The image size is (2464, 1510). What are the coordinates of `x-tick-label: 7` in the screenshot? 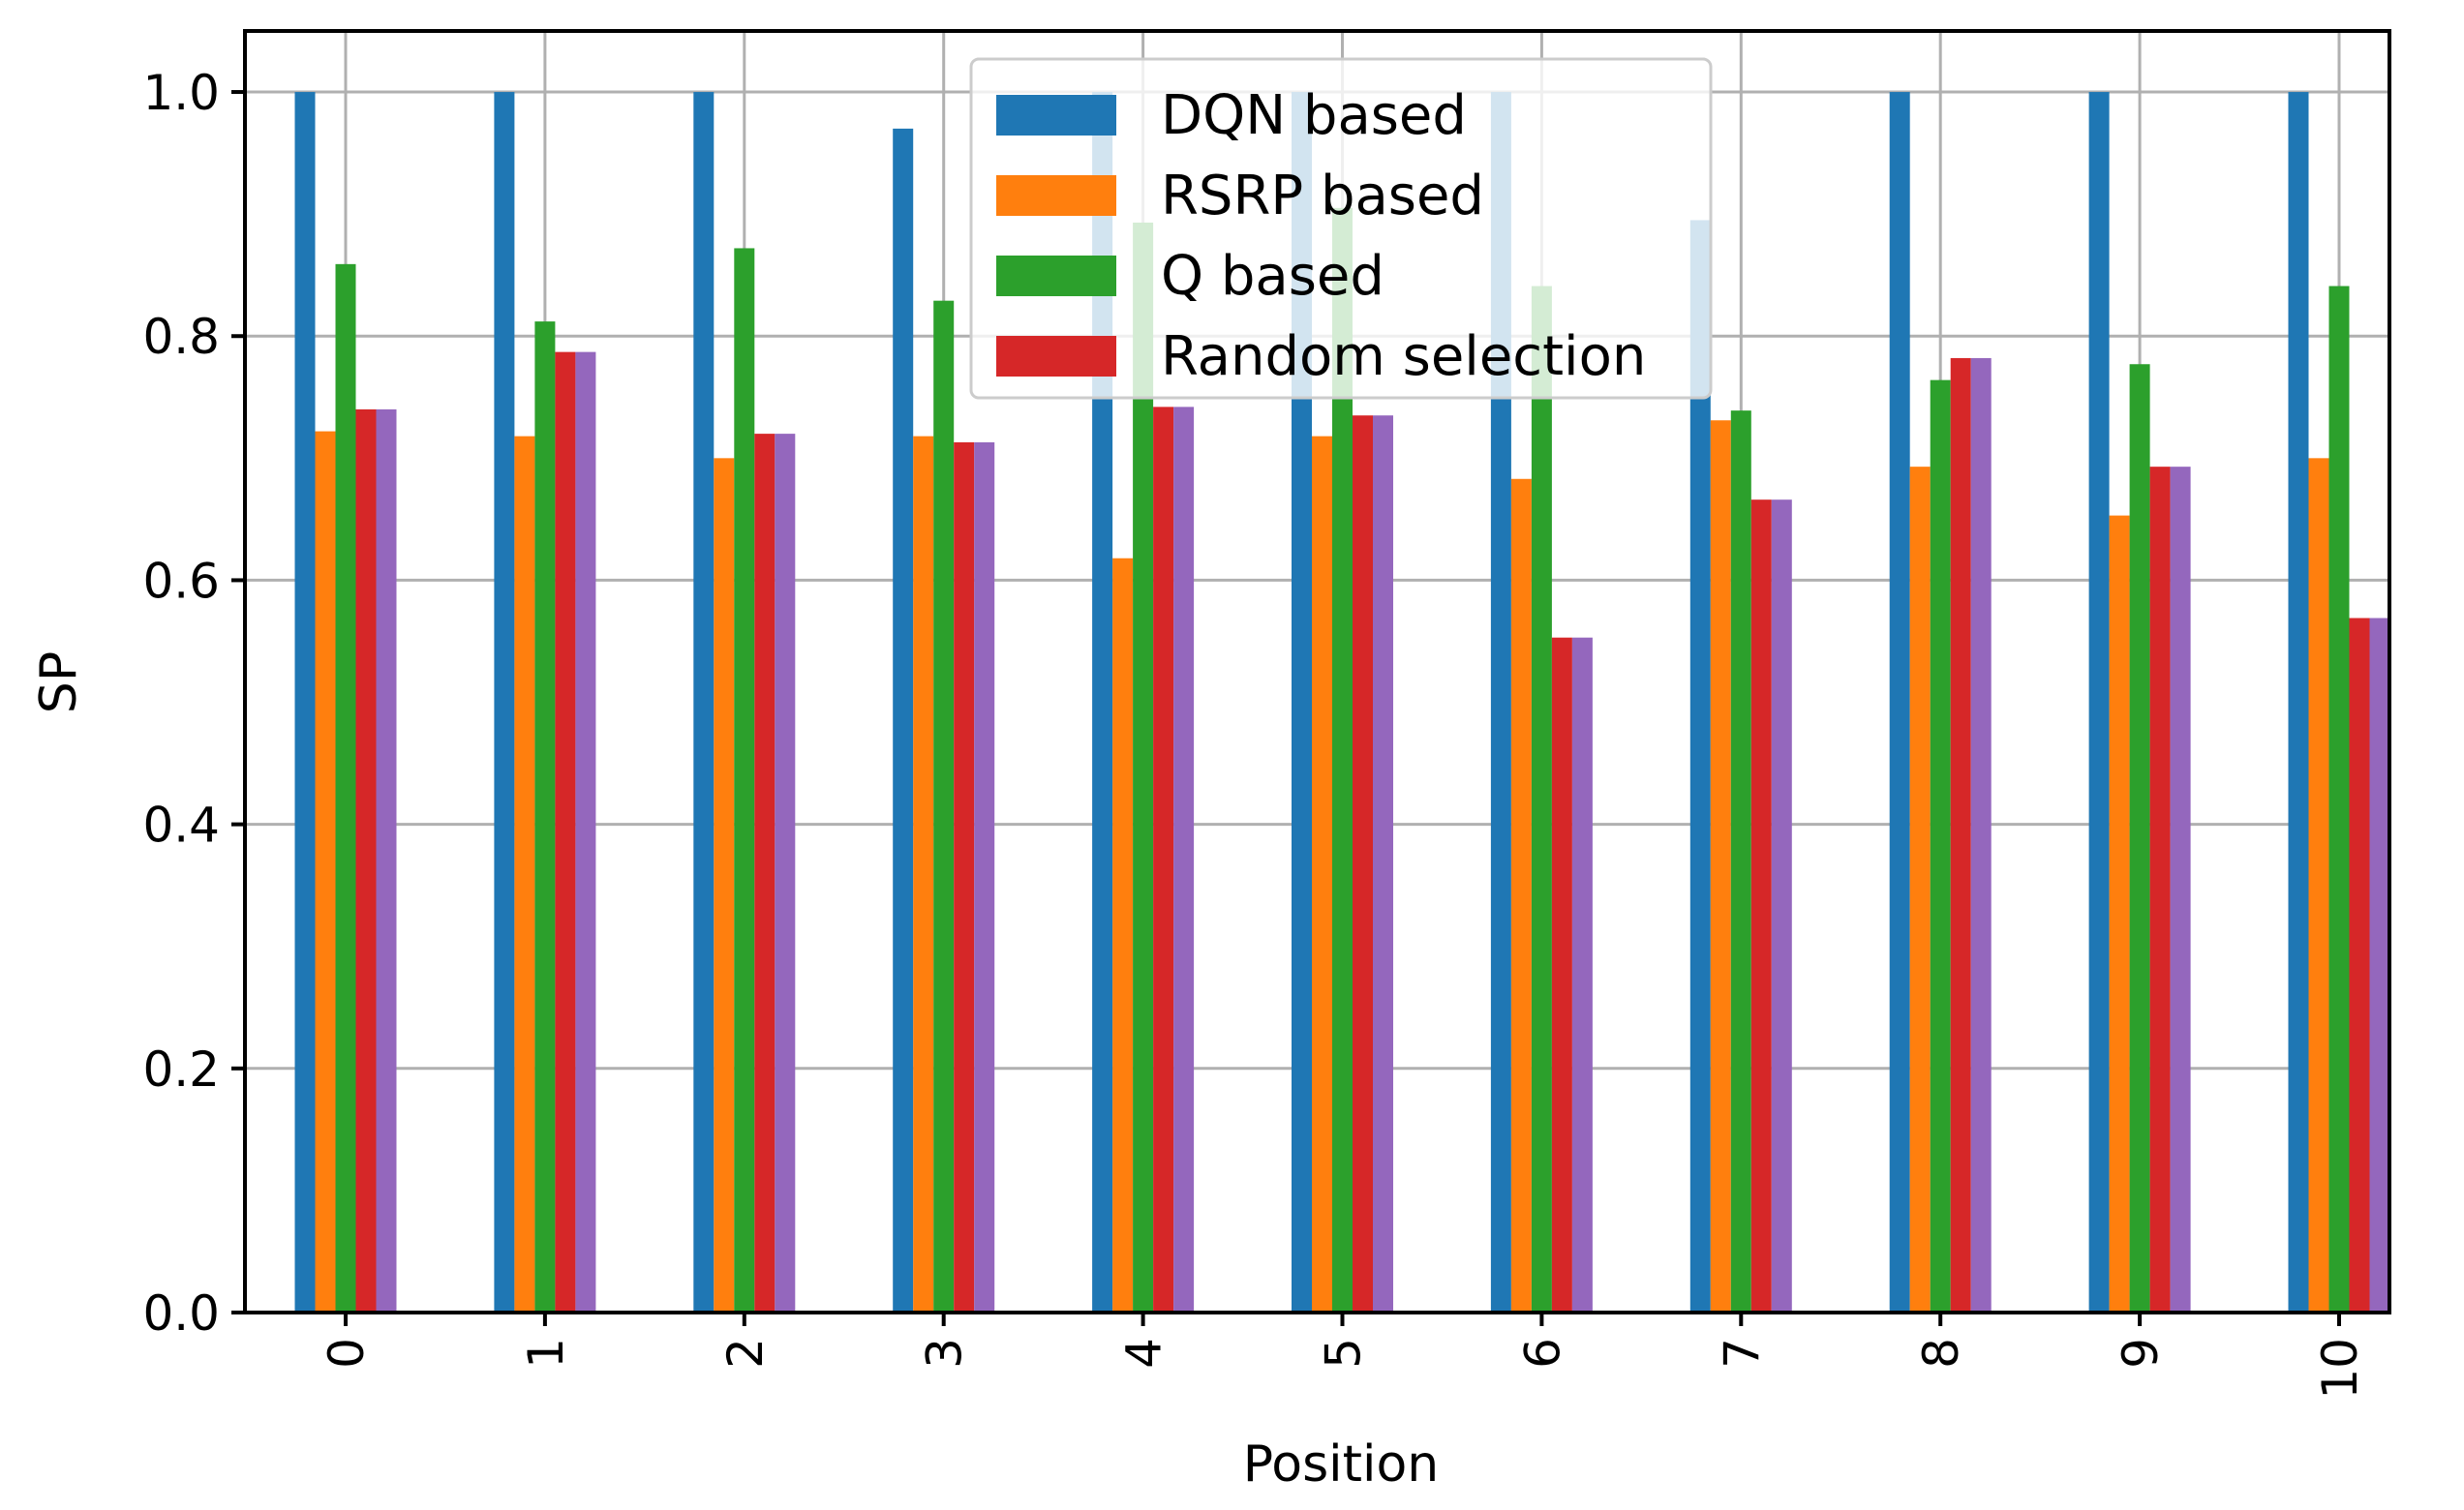 It's located at (1742, 1353).